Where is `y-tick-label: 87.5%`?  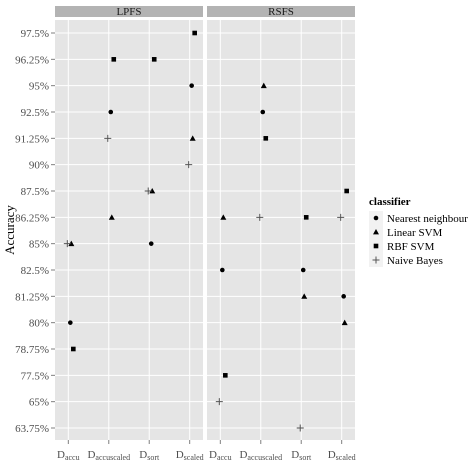
y-tick-label: 87.5% is located at coordinates (35, 192).